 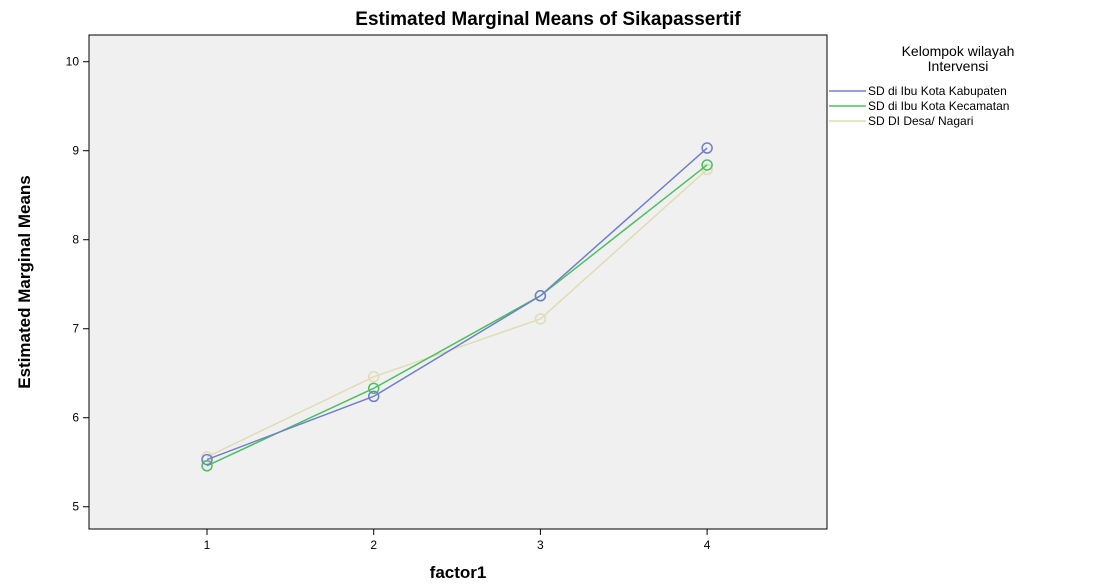 I want to click on x-tick-label: 3, so click(x=540, y=545).